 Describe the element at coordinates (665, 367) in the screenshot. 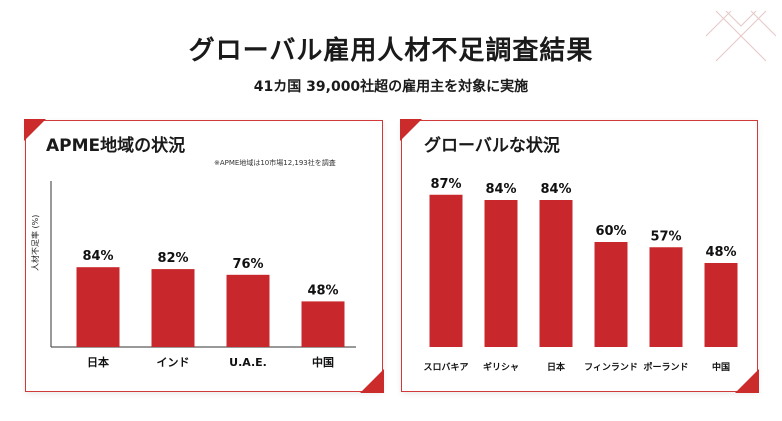

I see `category-tick-label: ポーランド` at that location.